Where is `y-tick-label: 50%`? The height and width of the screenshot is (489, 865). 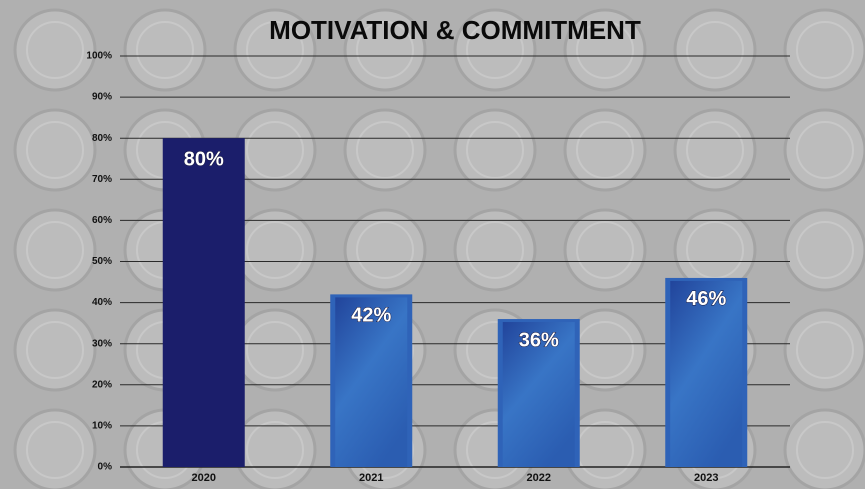
y-tick-label: 50% is located at coordinates (102, 261).